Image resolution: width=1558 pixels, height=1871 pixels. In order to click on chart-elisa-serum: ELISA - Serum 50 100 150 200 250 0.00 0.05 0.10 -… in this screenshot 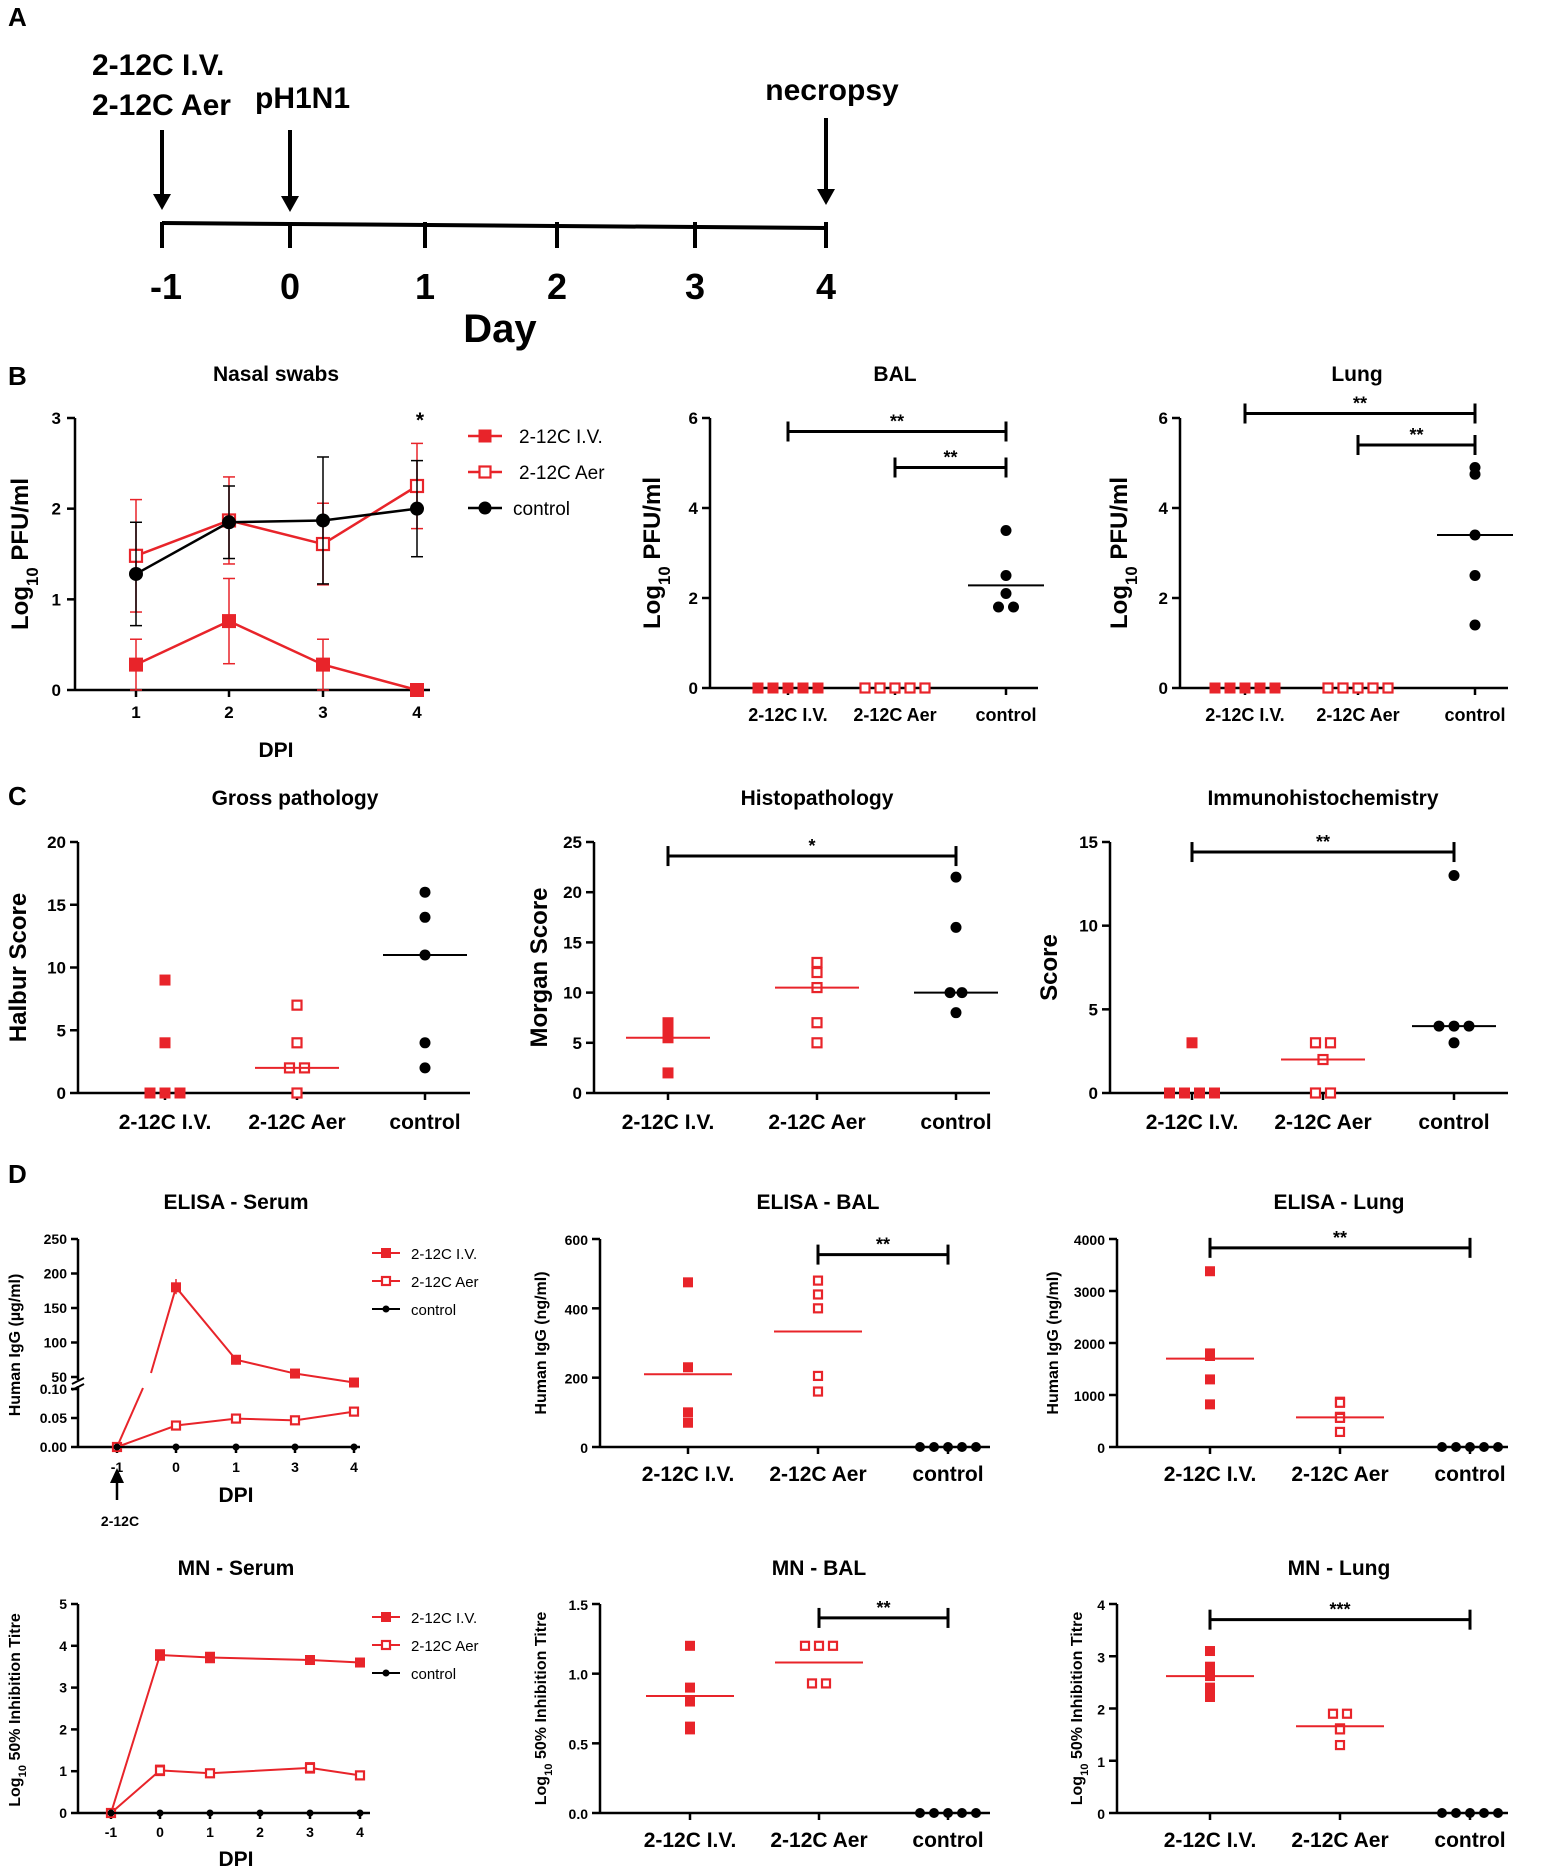, I will do `click(243, 1360)`.